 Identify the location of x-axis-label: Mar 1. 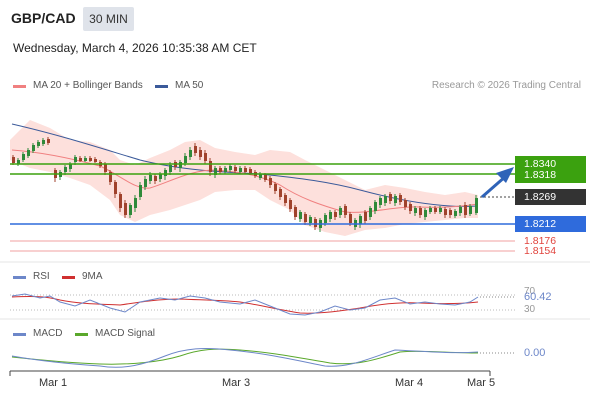
(53, 383).